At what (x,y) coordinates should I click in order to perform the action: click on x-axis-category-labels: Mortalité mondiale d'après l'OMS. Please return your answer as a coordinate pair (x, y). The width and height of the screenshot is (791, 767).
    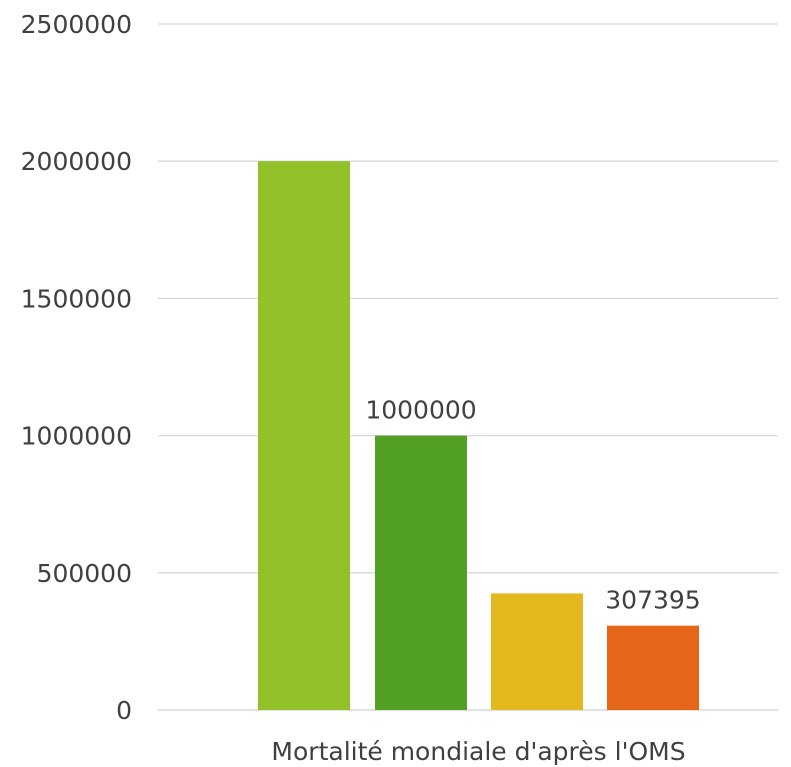
    Looking at the image, I should click on (478, 751).